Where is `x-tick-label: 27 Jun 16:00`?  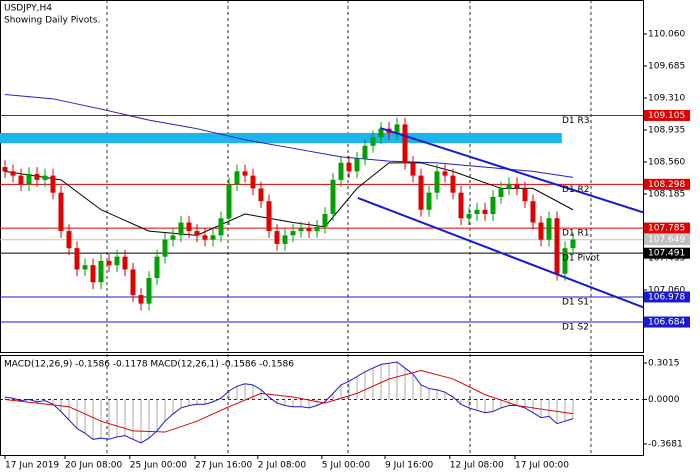 x-tick-label: 27 Jun 16:00 is located at coordinates (223, 466).